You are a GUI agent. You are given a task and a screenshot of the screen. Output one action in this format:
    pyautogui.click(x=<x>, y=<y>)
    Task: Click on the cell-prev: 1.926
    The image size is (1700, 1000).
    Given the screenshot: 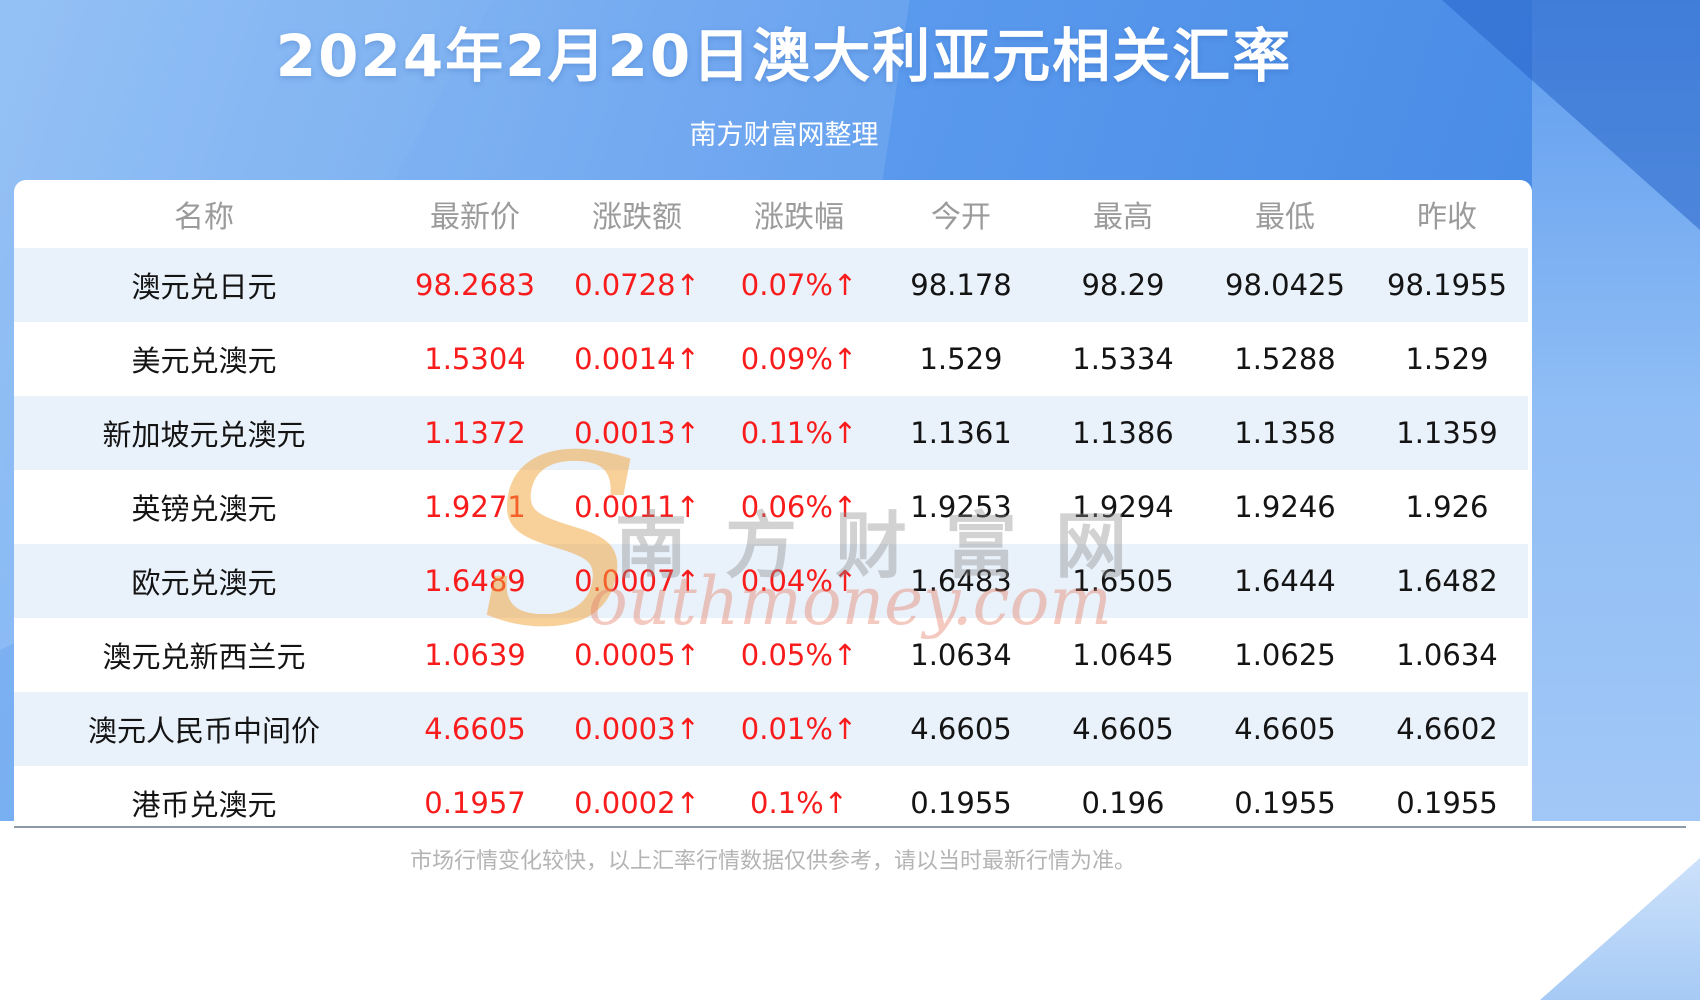 What is the action you would take?
    pyautogui.click(x=1447, y=507)
    